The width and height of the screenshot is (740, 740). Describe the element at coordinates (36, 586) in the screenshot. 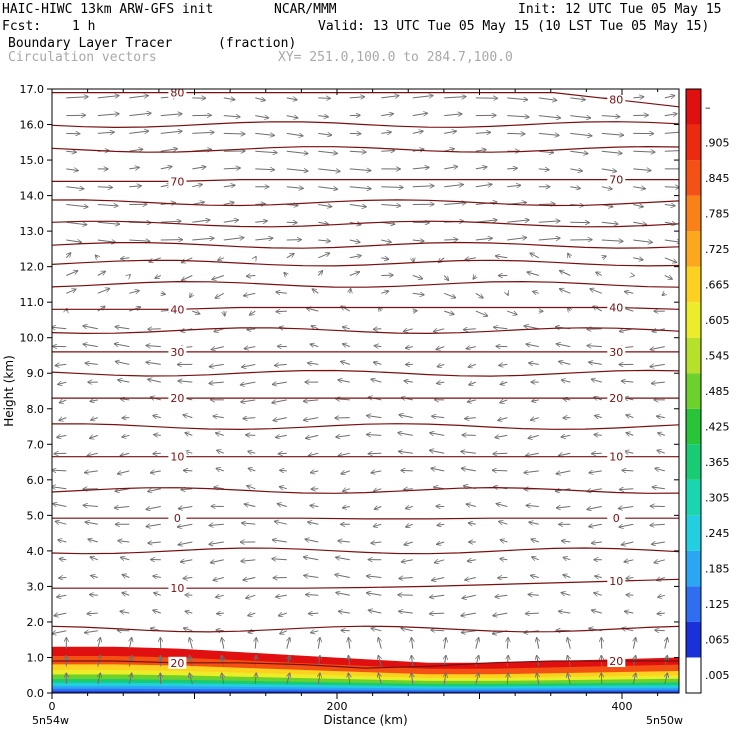

I see `y-tick-label: 3.0` at that location.